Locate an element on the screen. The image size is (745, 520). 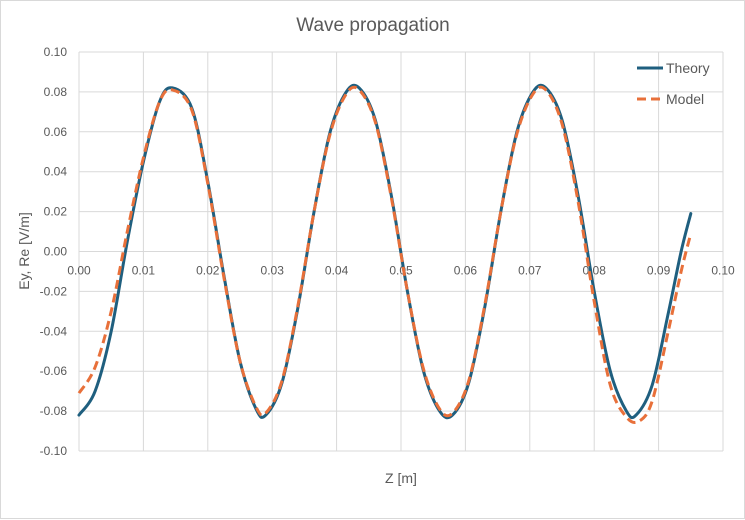
x-tick-label: 0.00 is located at coordinates (79, 271).